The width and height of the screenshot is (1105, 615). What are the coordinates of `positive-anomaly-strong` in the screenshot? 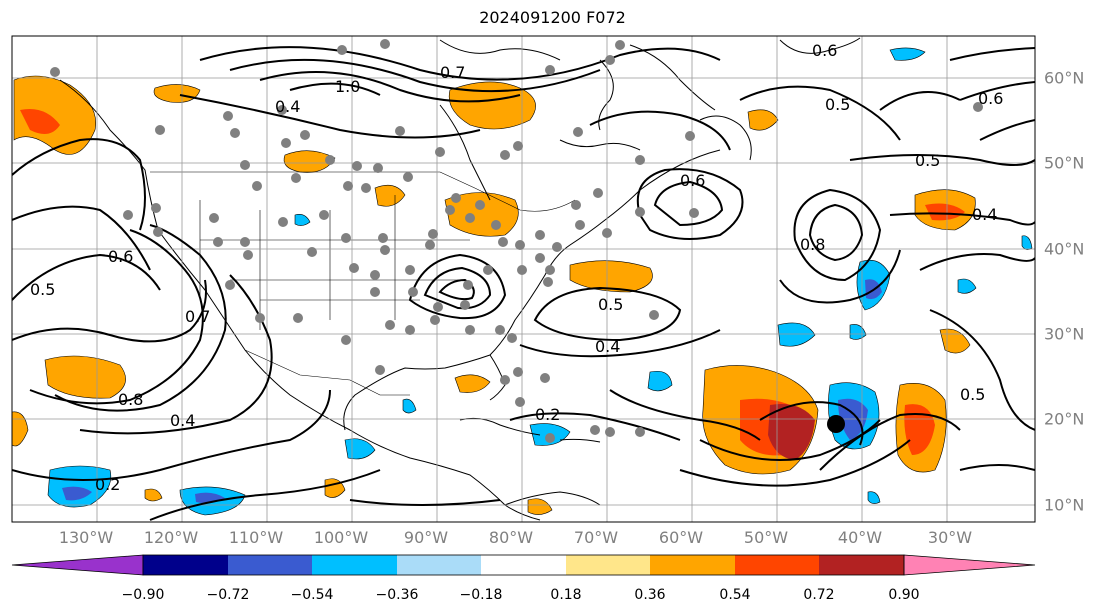 It's located at (791, 432).